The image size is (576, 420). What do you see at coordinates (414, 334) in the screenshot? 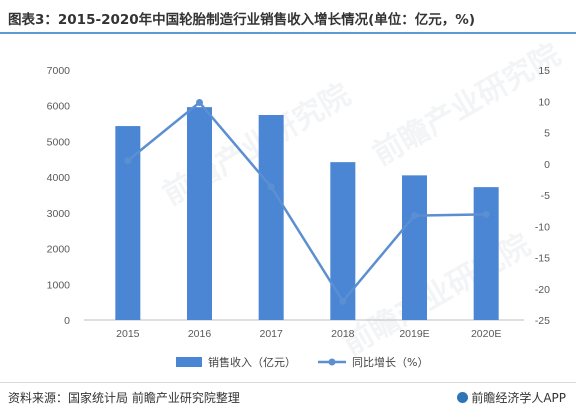
I see `x-axis-tick-label: 2019E` at bounding box center [414, 334].